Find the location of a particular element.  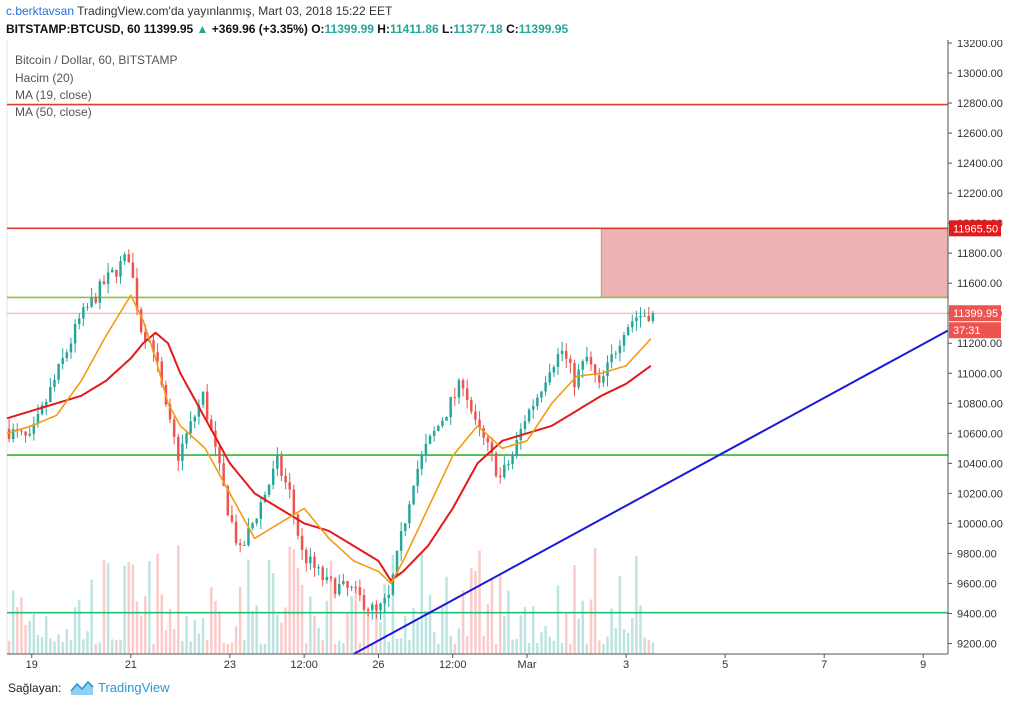

y-tick-label: 10000.00 is located at coordinates (980, 524).